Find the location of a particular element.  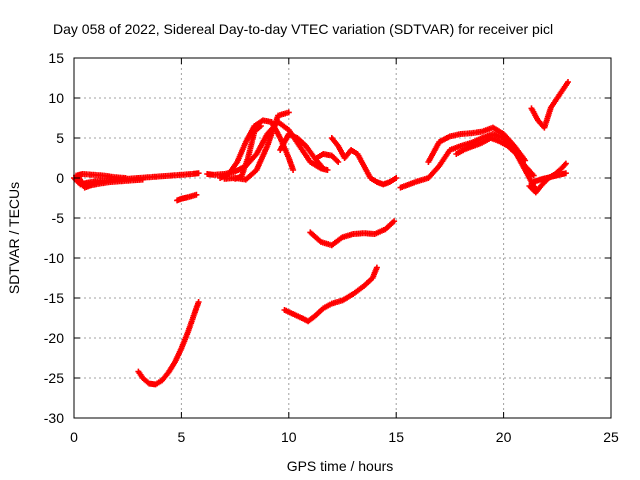

x-tick-label: 10 is located at coordinates (289, 437).